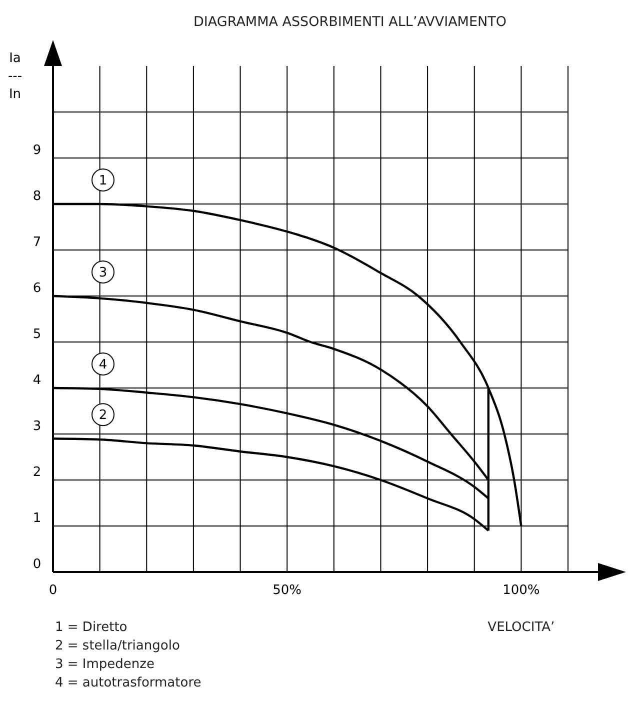 The image size is (638, 708). What do you see at coordinates (53, 590) in the screenshot?
I see `x-tick-label: 0` at bounding box center [53, 590].